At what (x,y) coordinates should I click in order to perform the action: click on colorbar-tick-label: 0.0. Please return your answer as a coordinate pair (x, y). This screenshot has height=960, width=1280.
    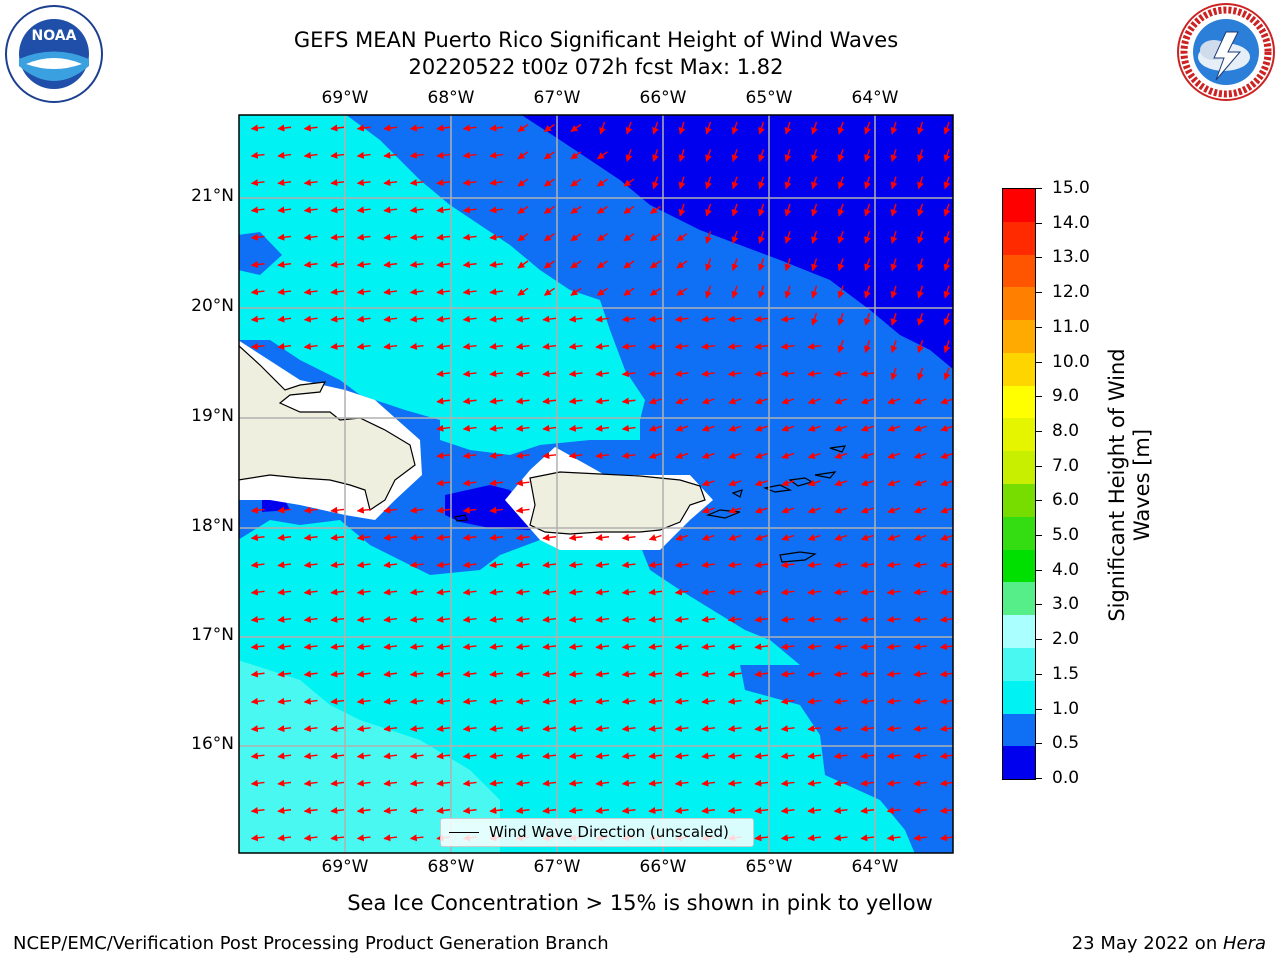
    Looking at the image, I should click on (1066, 778).